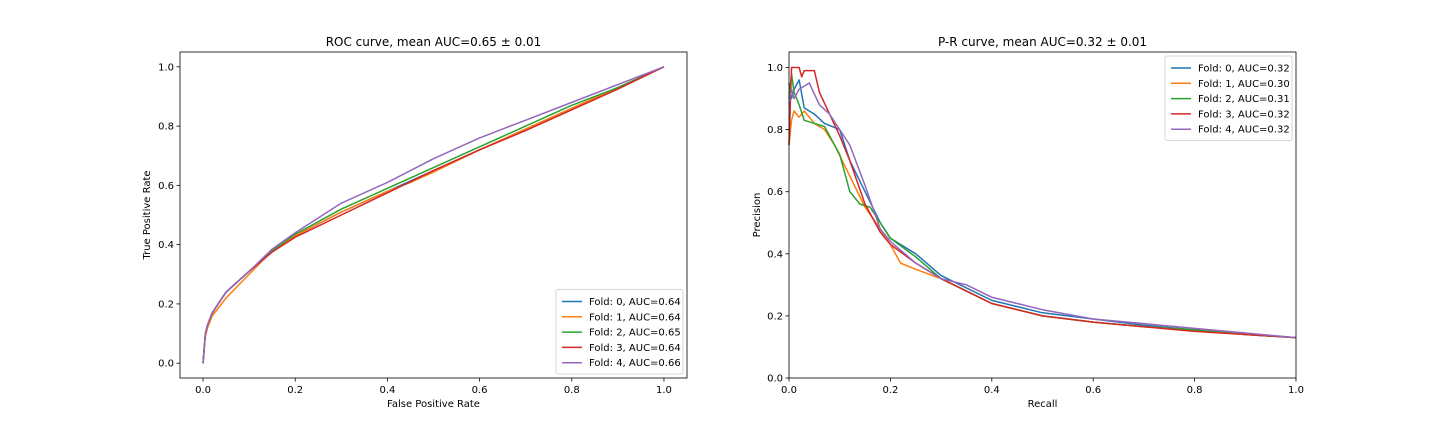 The image size is (1440, 437). Describe the element at coordinates (387, 390) in the screenshot. I see `roc-x-tick-label: 0.4` at that location.